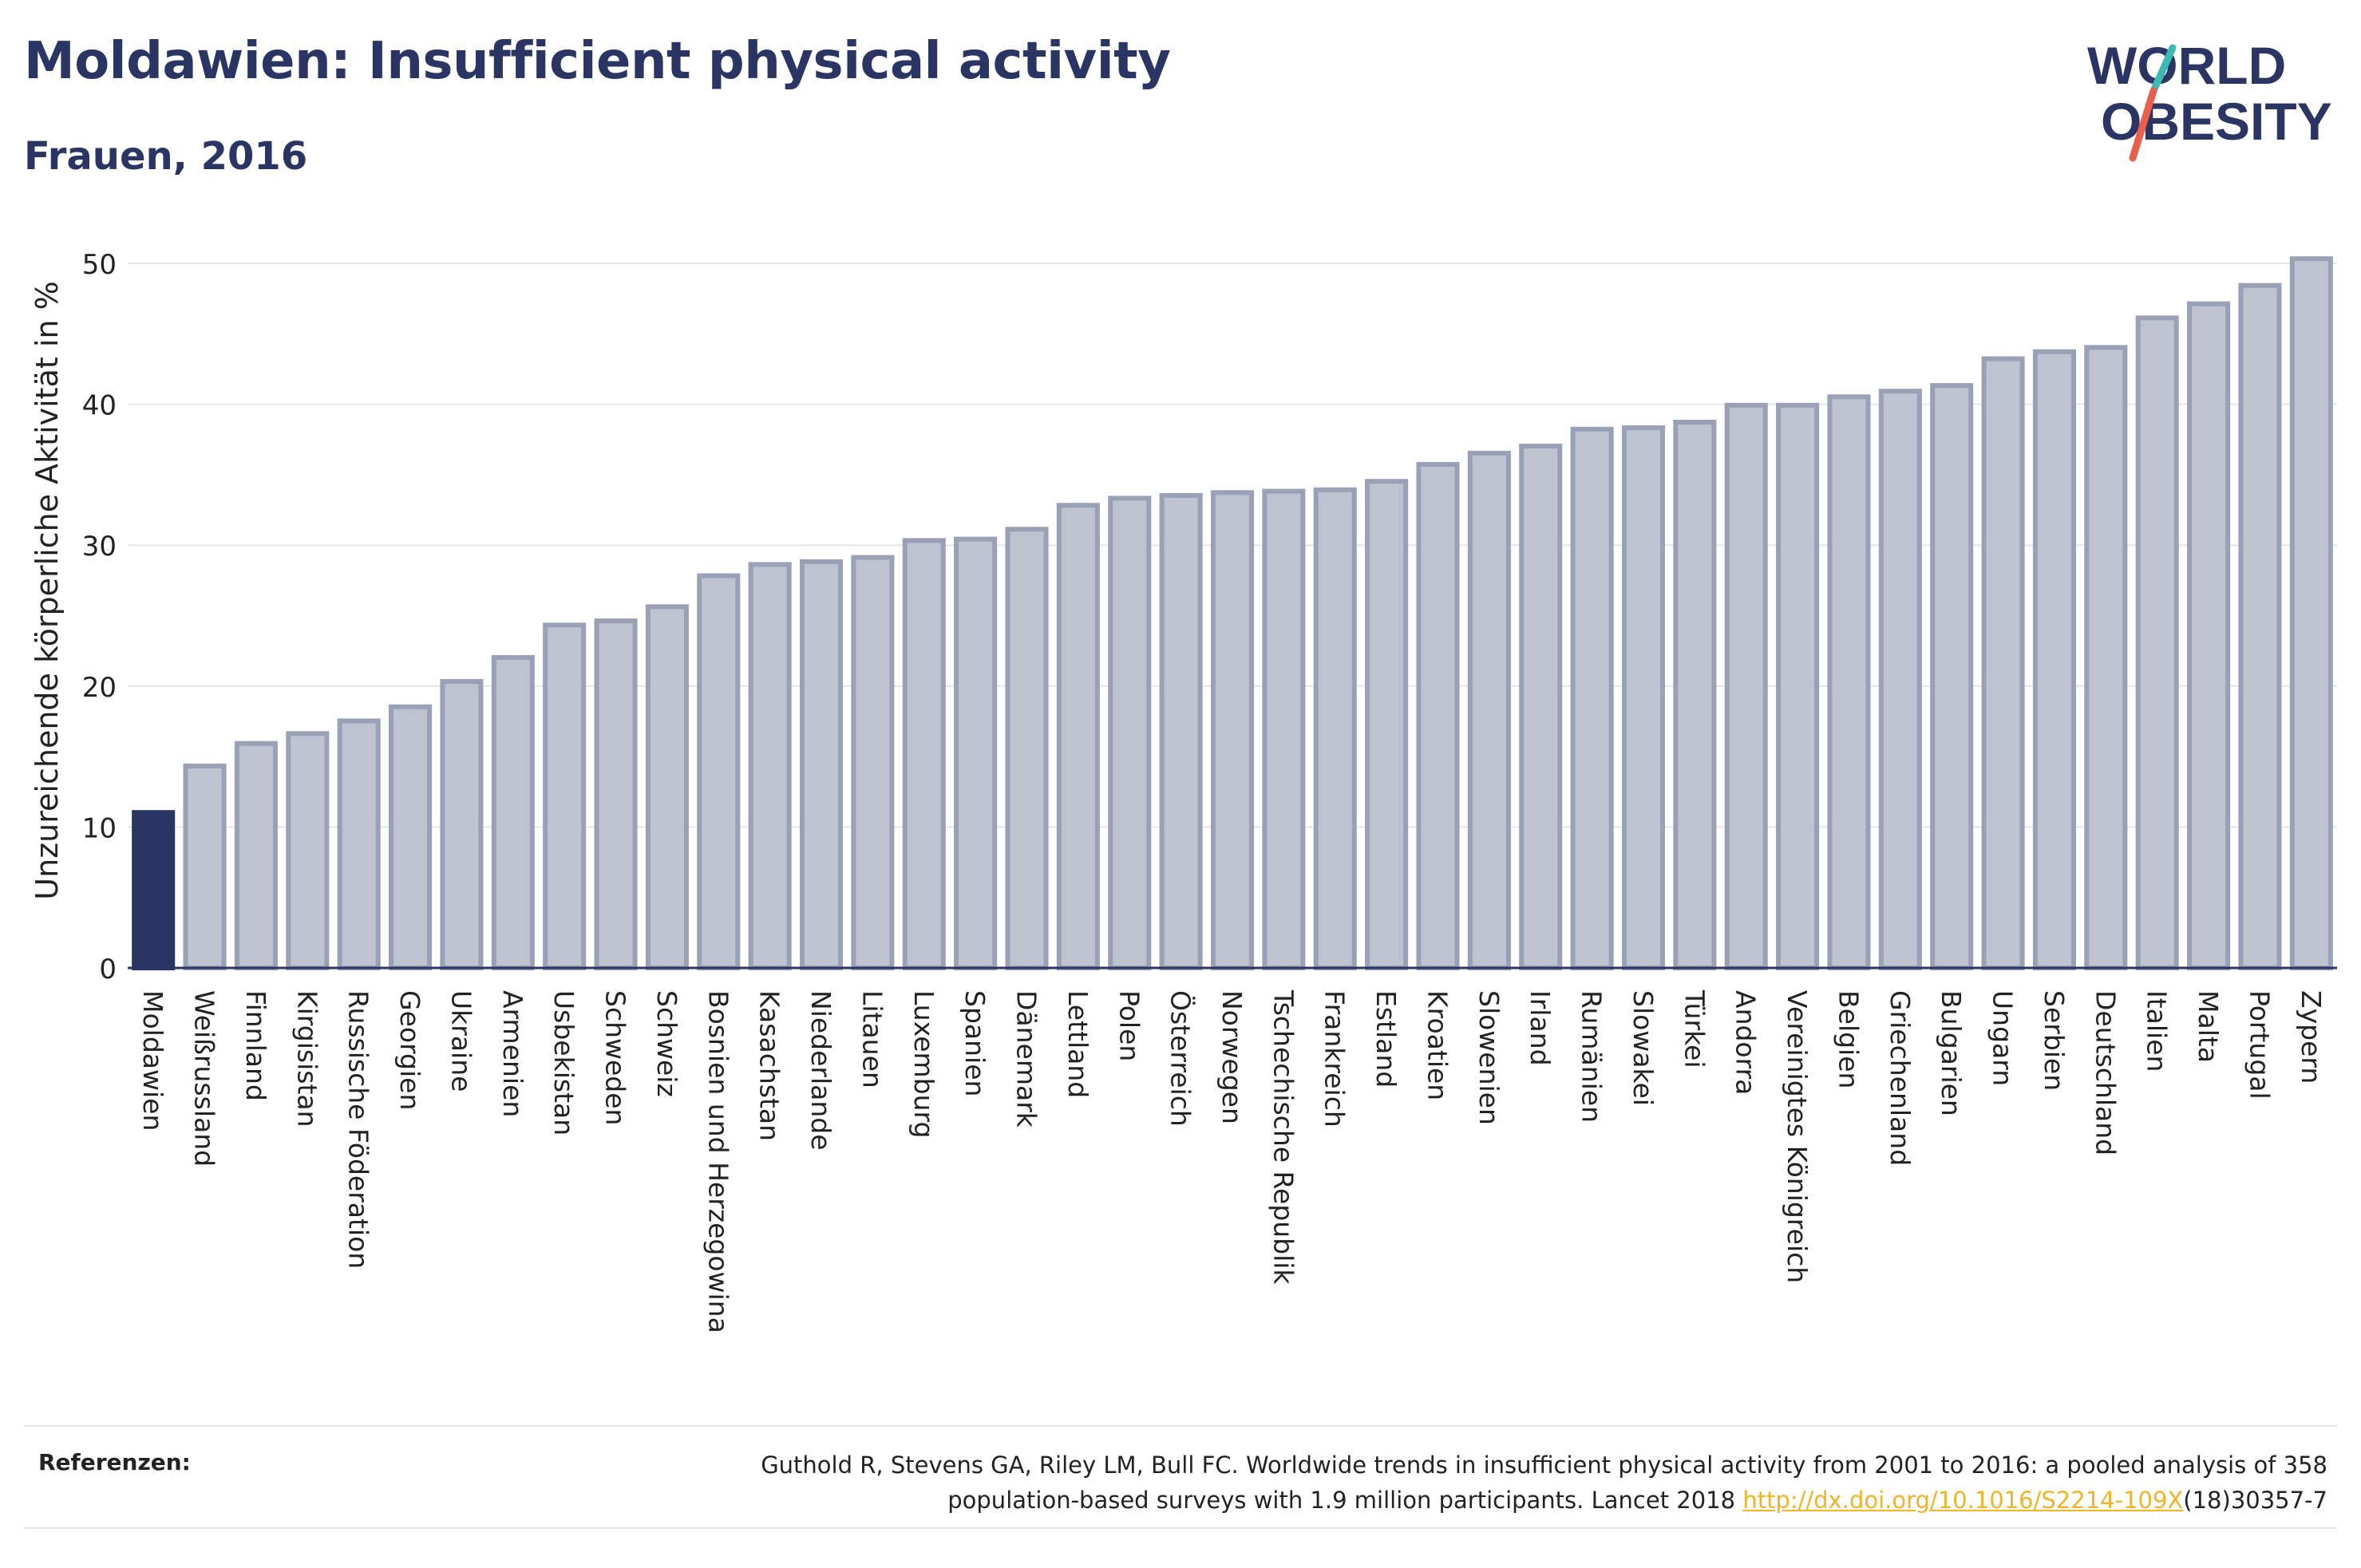 This screenshot has height=1568, width=2361. I want to click on bar-slowenien, so click(1489, 710).